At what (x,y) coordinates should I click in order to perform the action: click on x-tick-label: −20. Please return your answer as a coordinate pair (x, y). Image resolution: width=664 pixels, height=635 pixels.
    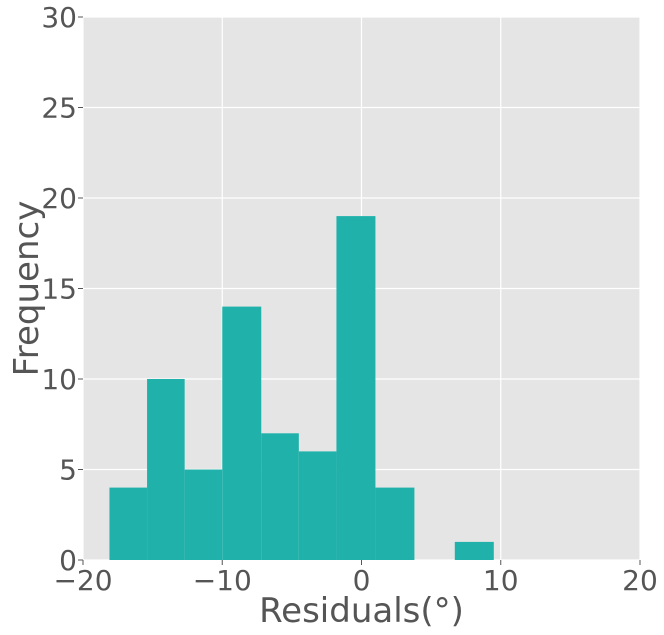
    Looking at the image, I should click on (82, 580).